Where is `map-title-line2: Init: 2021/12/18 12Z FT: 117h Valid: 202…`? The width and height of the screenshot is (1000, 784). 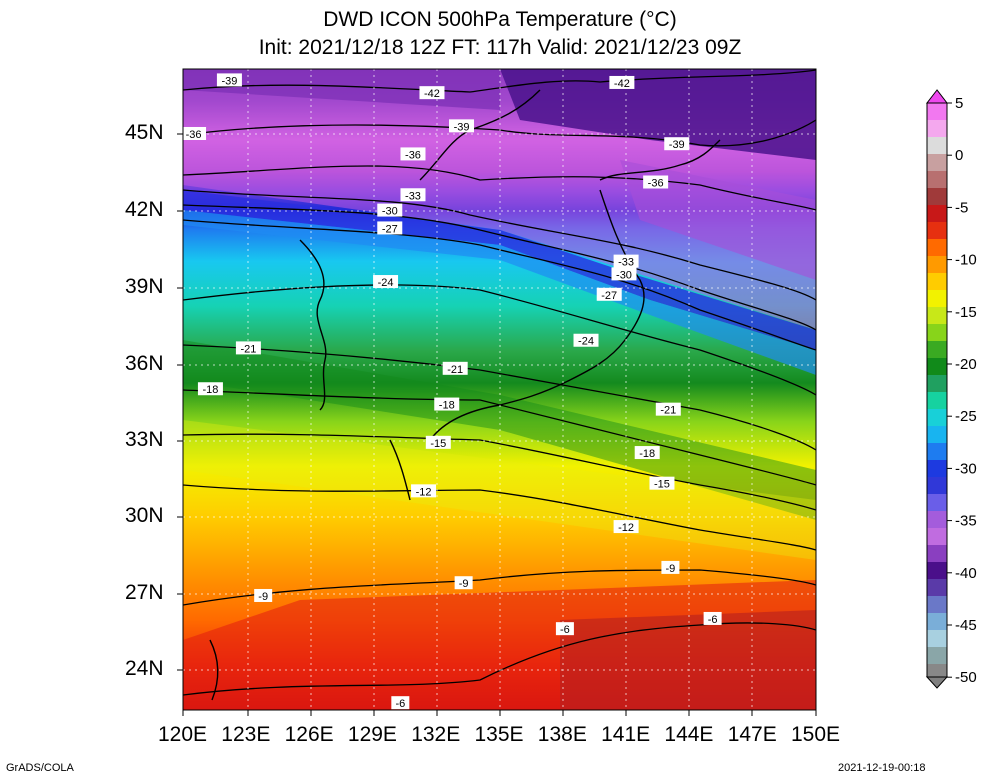
map-title-line2: Init: 2021/12/18 12Z FT: 117h Valid: 202… is located at coordinates (500, 47).